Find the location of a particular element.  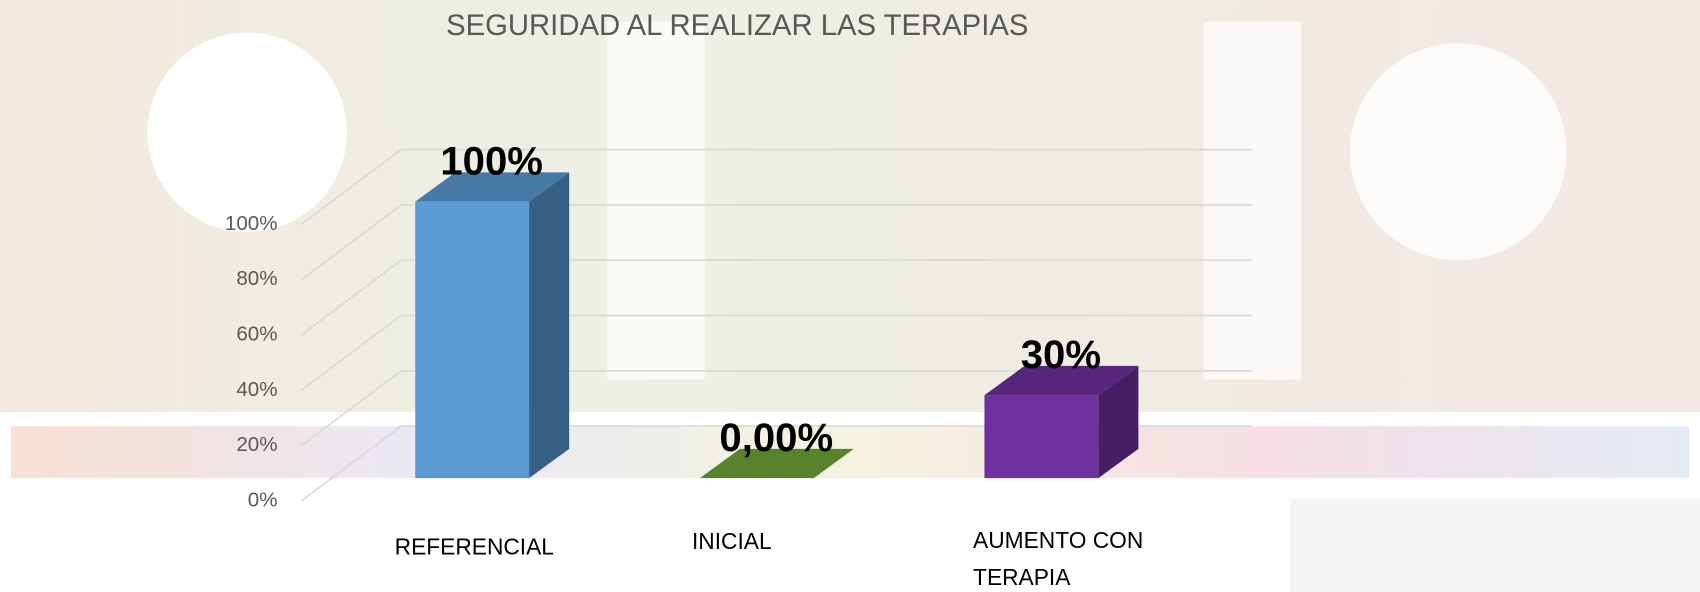

chart-title: SEGURIDAD AL REALIZAR LAS TERAPIAS is located at coordinates (737, 26).